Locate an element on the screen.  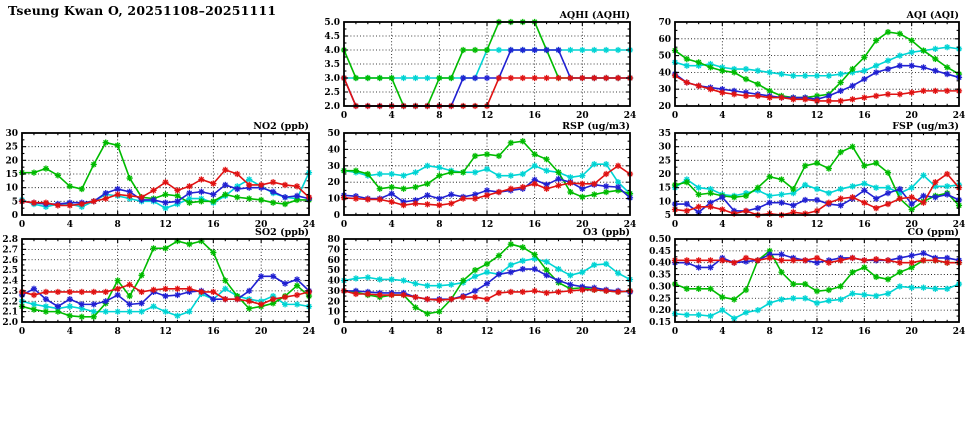
no2-ticks is located at coordinates (165, 174).